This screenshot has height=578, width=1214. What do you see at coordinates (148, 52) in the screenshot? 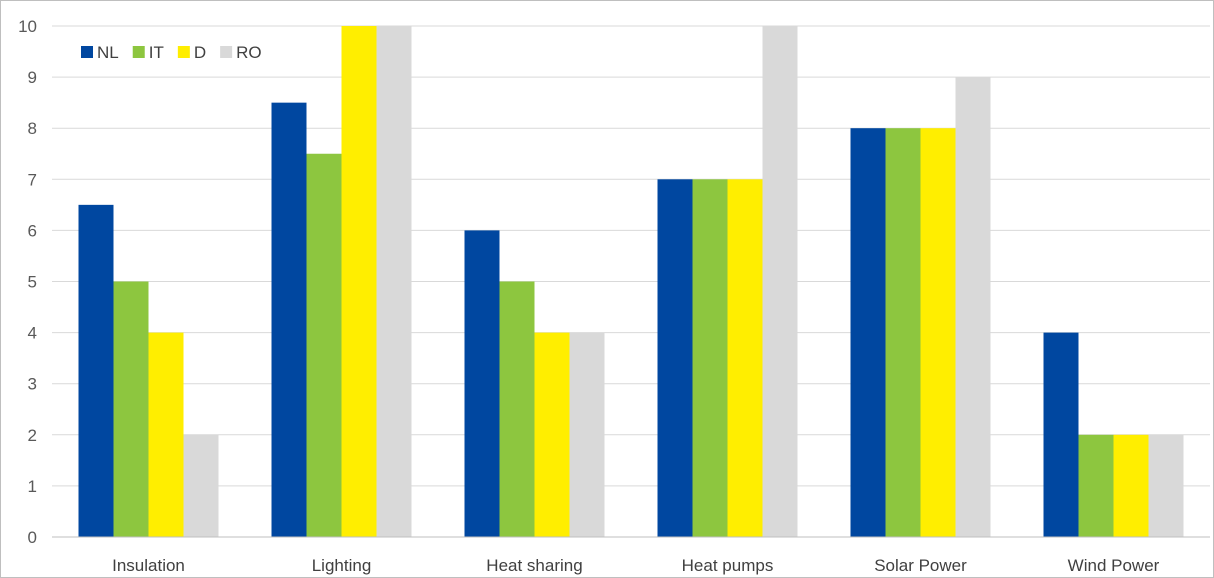
I see `legend-item-it: IT` at bounding box center [148, 52].